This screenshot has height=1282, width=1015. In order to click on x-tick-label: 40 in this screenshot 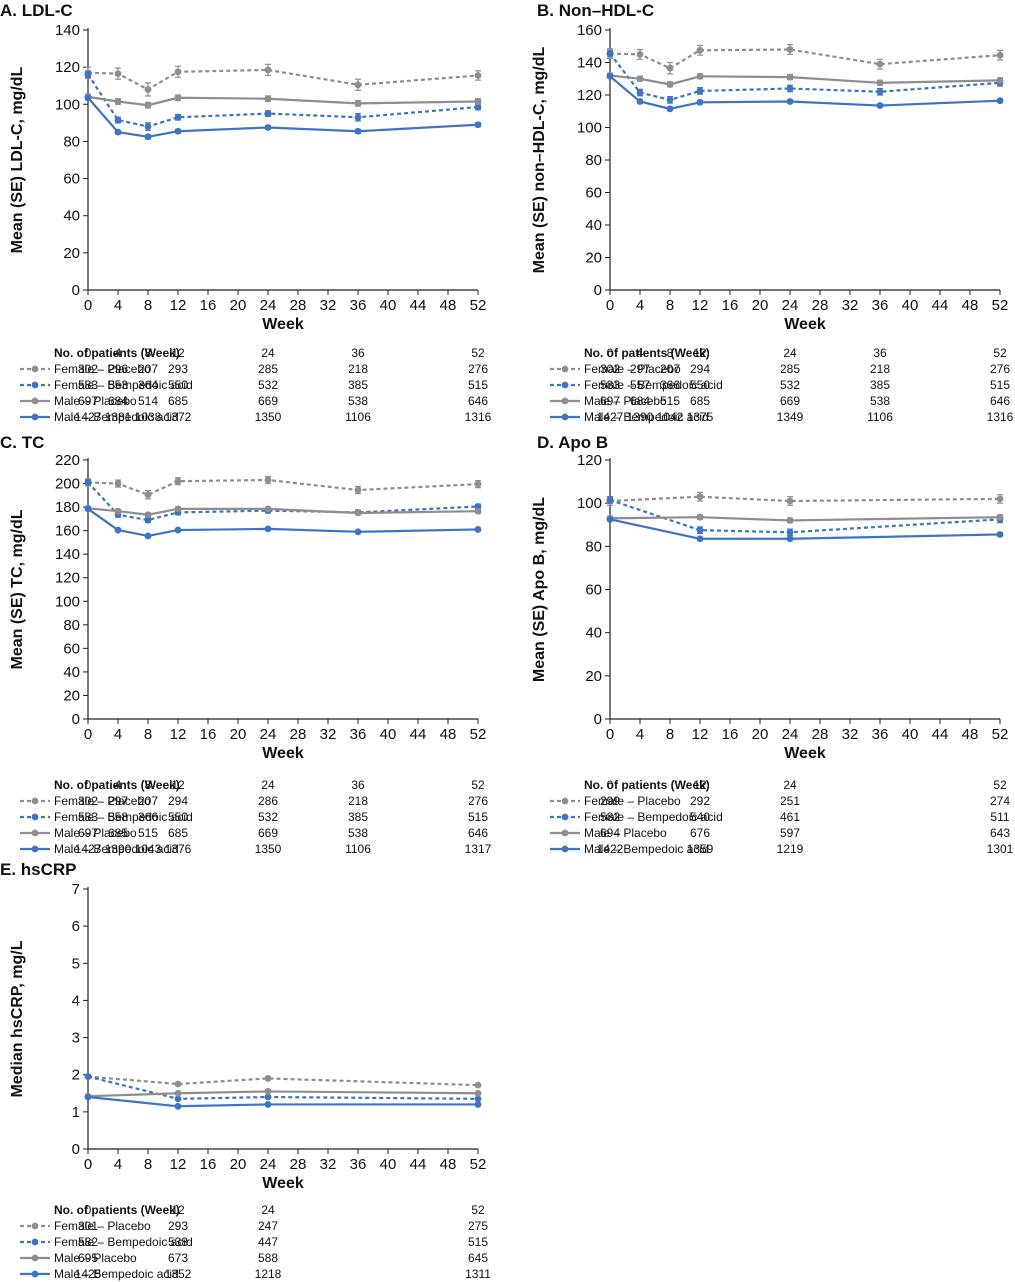, I will do `click(910, 305)`.